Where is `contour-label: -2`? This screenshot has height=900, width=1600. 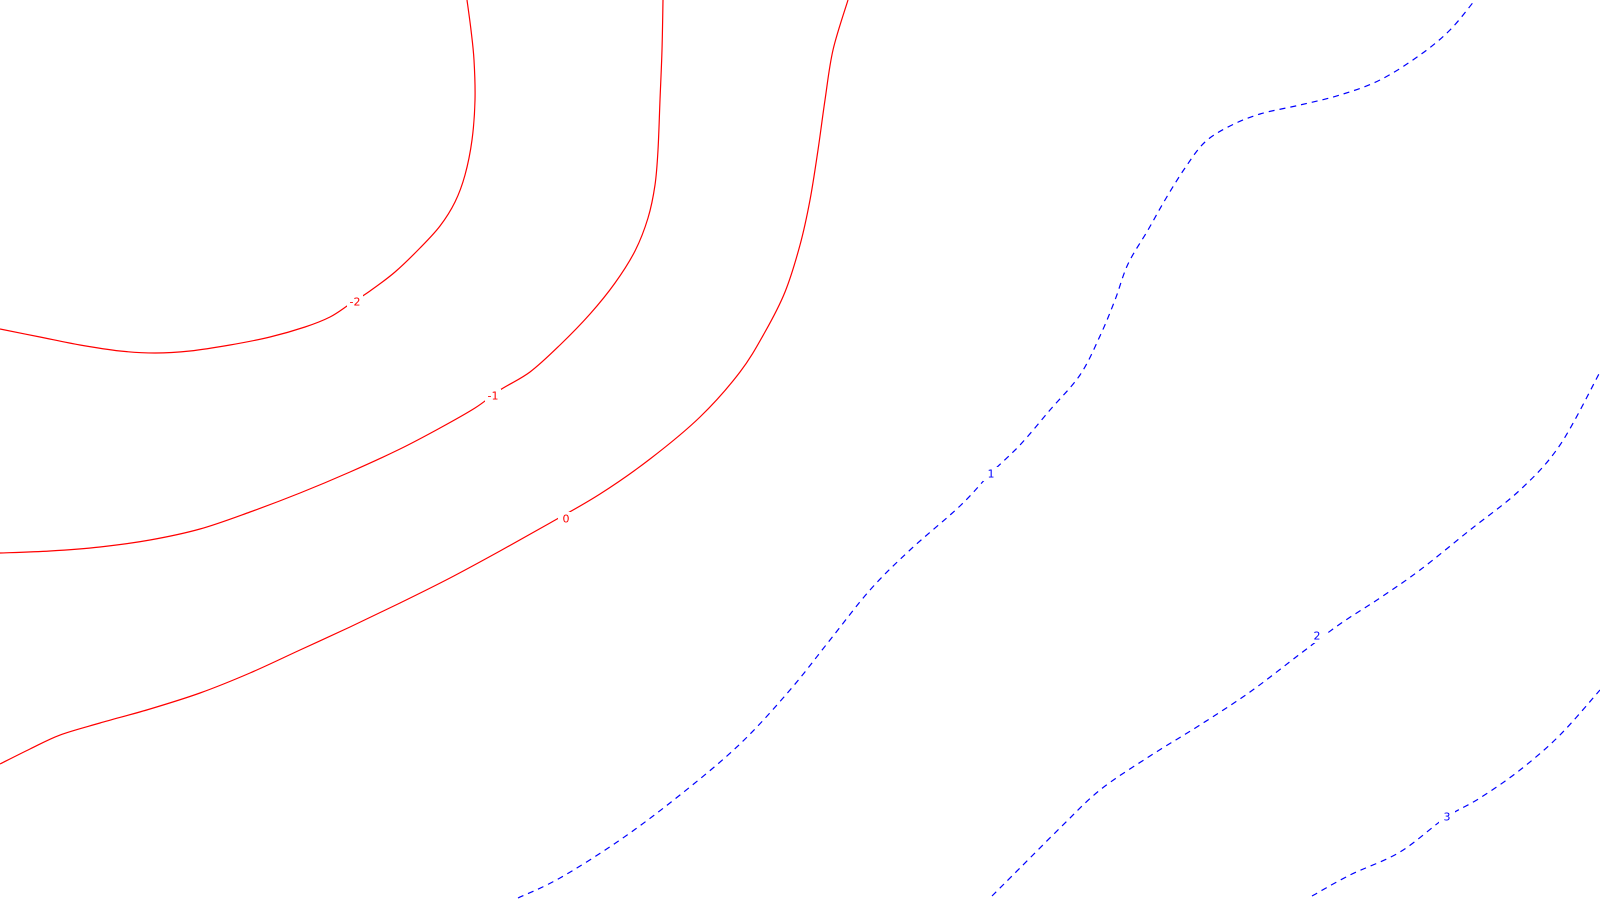
contour-label: -2 is located at coordinates (355, 302).